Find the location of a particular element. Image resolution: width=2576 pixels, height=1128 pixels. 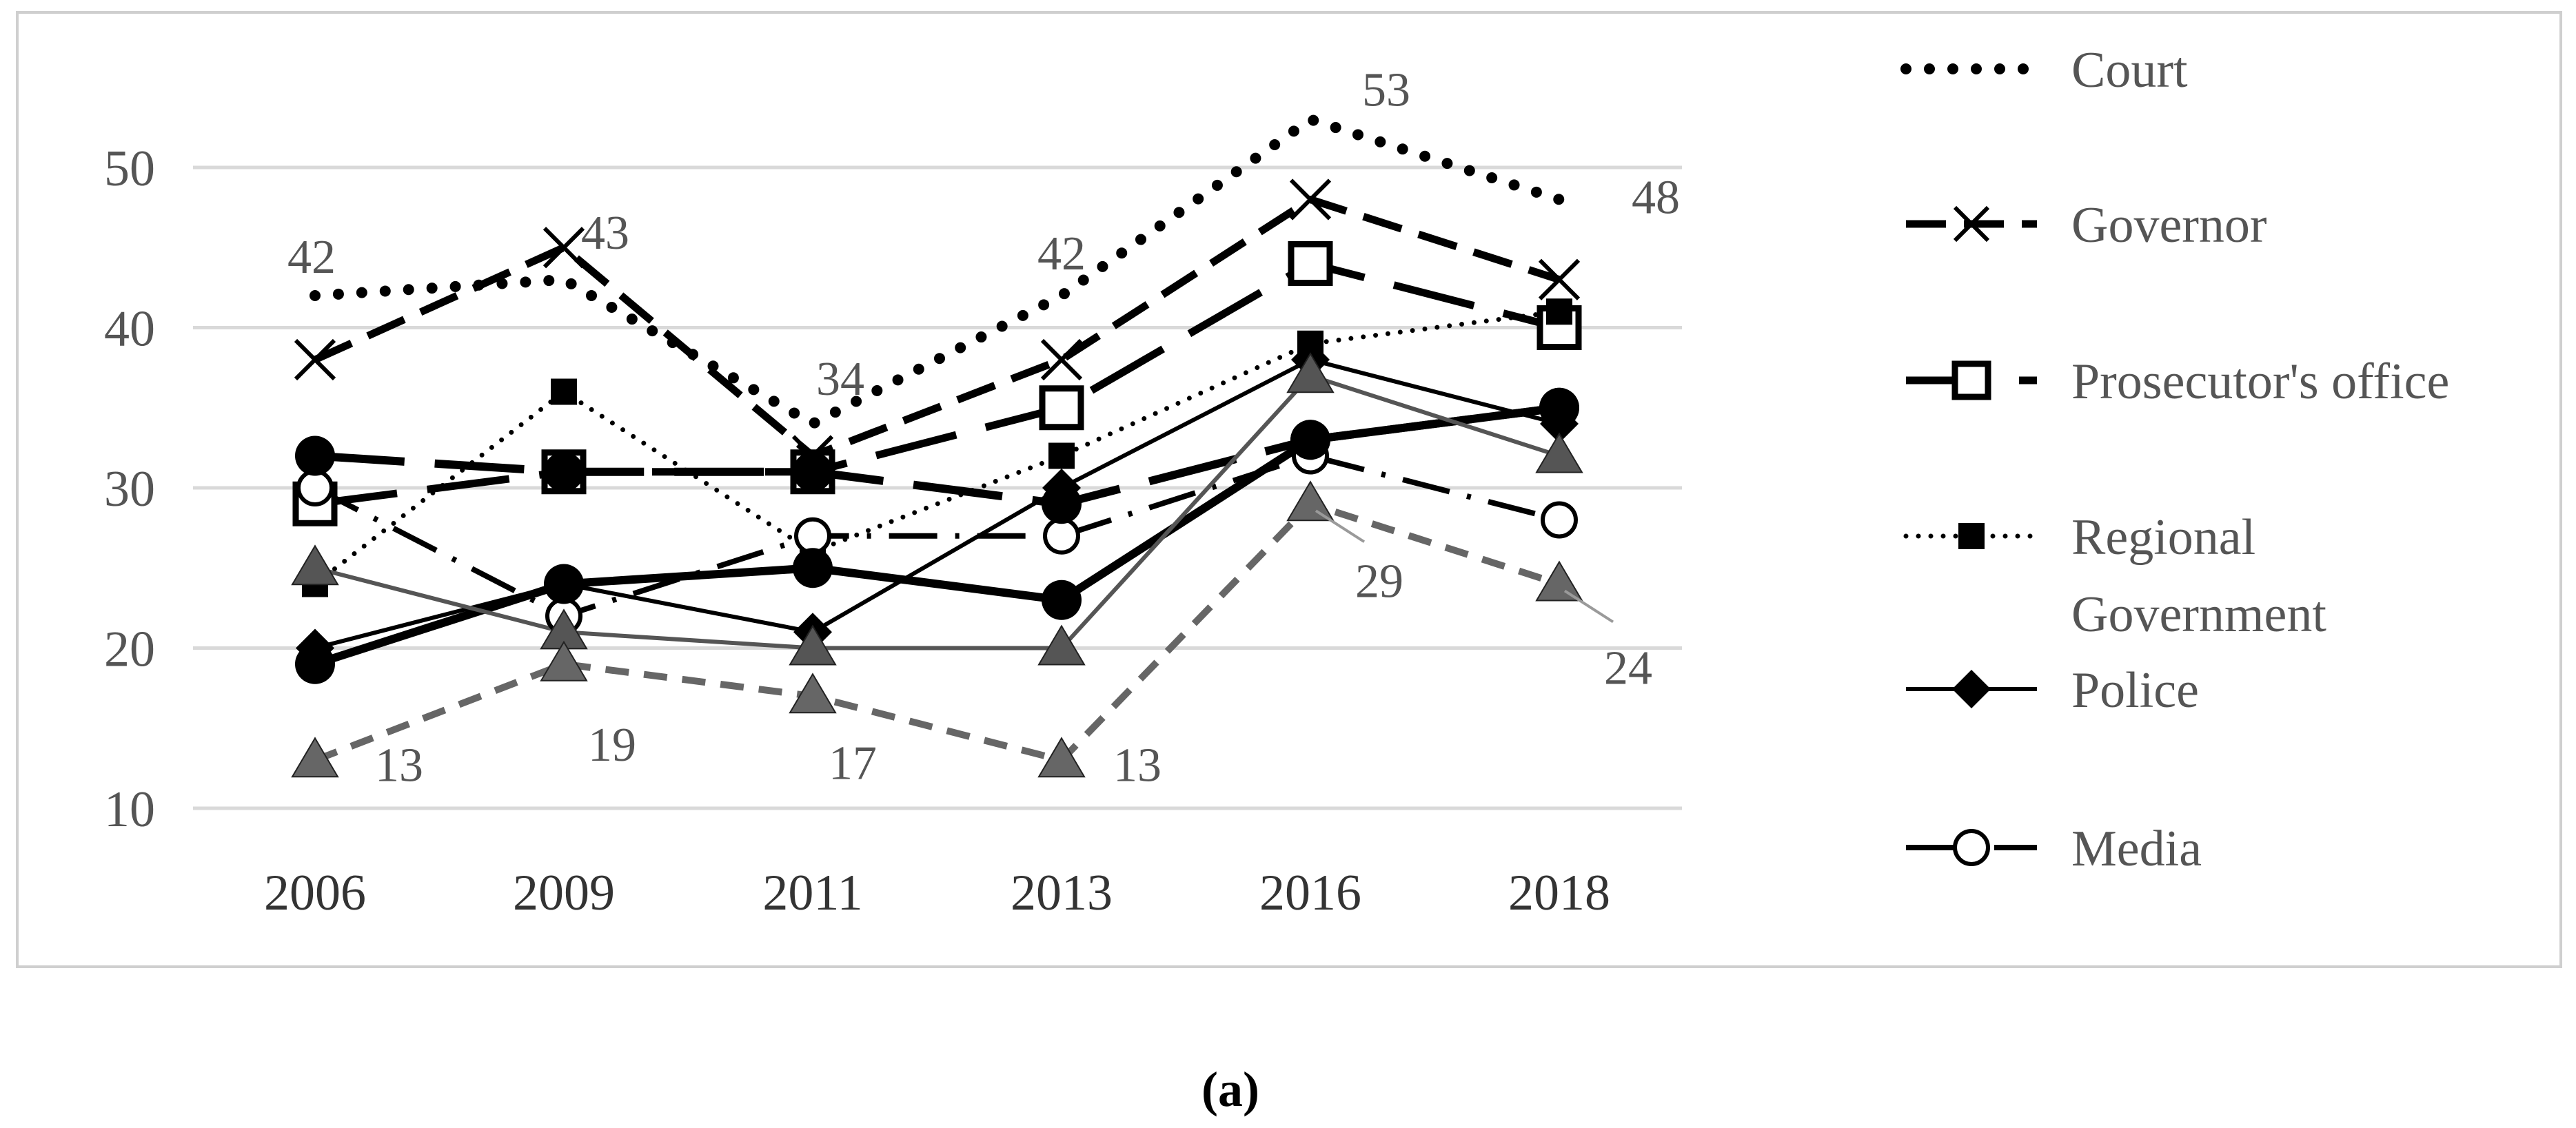

data-label: 48 is located at coordinates (1656, 199).